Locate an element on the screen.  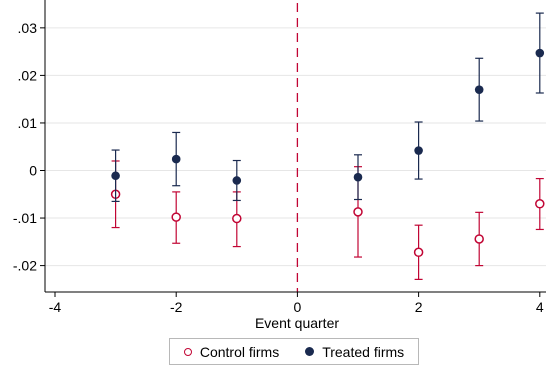
x-tick-label: 2 is located at coordinates (419, 307).